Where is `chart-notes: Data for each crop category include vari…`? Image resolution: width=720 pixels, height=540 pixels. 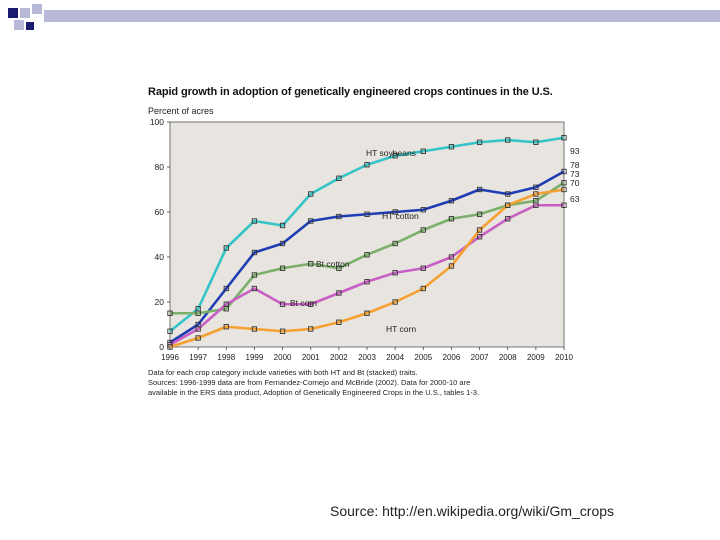
chart-notes: Data for each crop category include vari… is located at coordinates (313, 383).